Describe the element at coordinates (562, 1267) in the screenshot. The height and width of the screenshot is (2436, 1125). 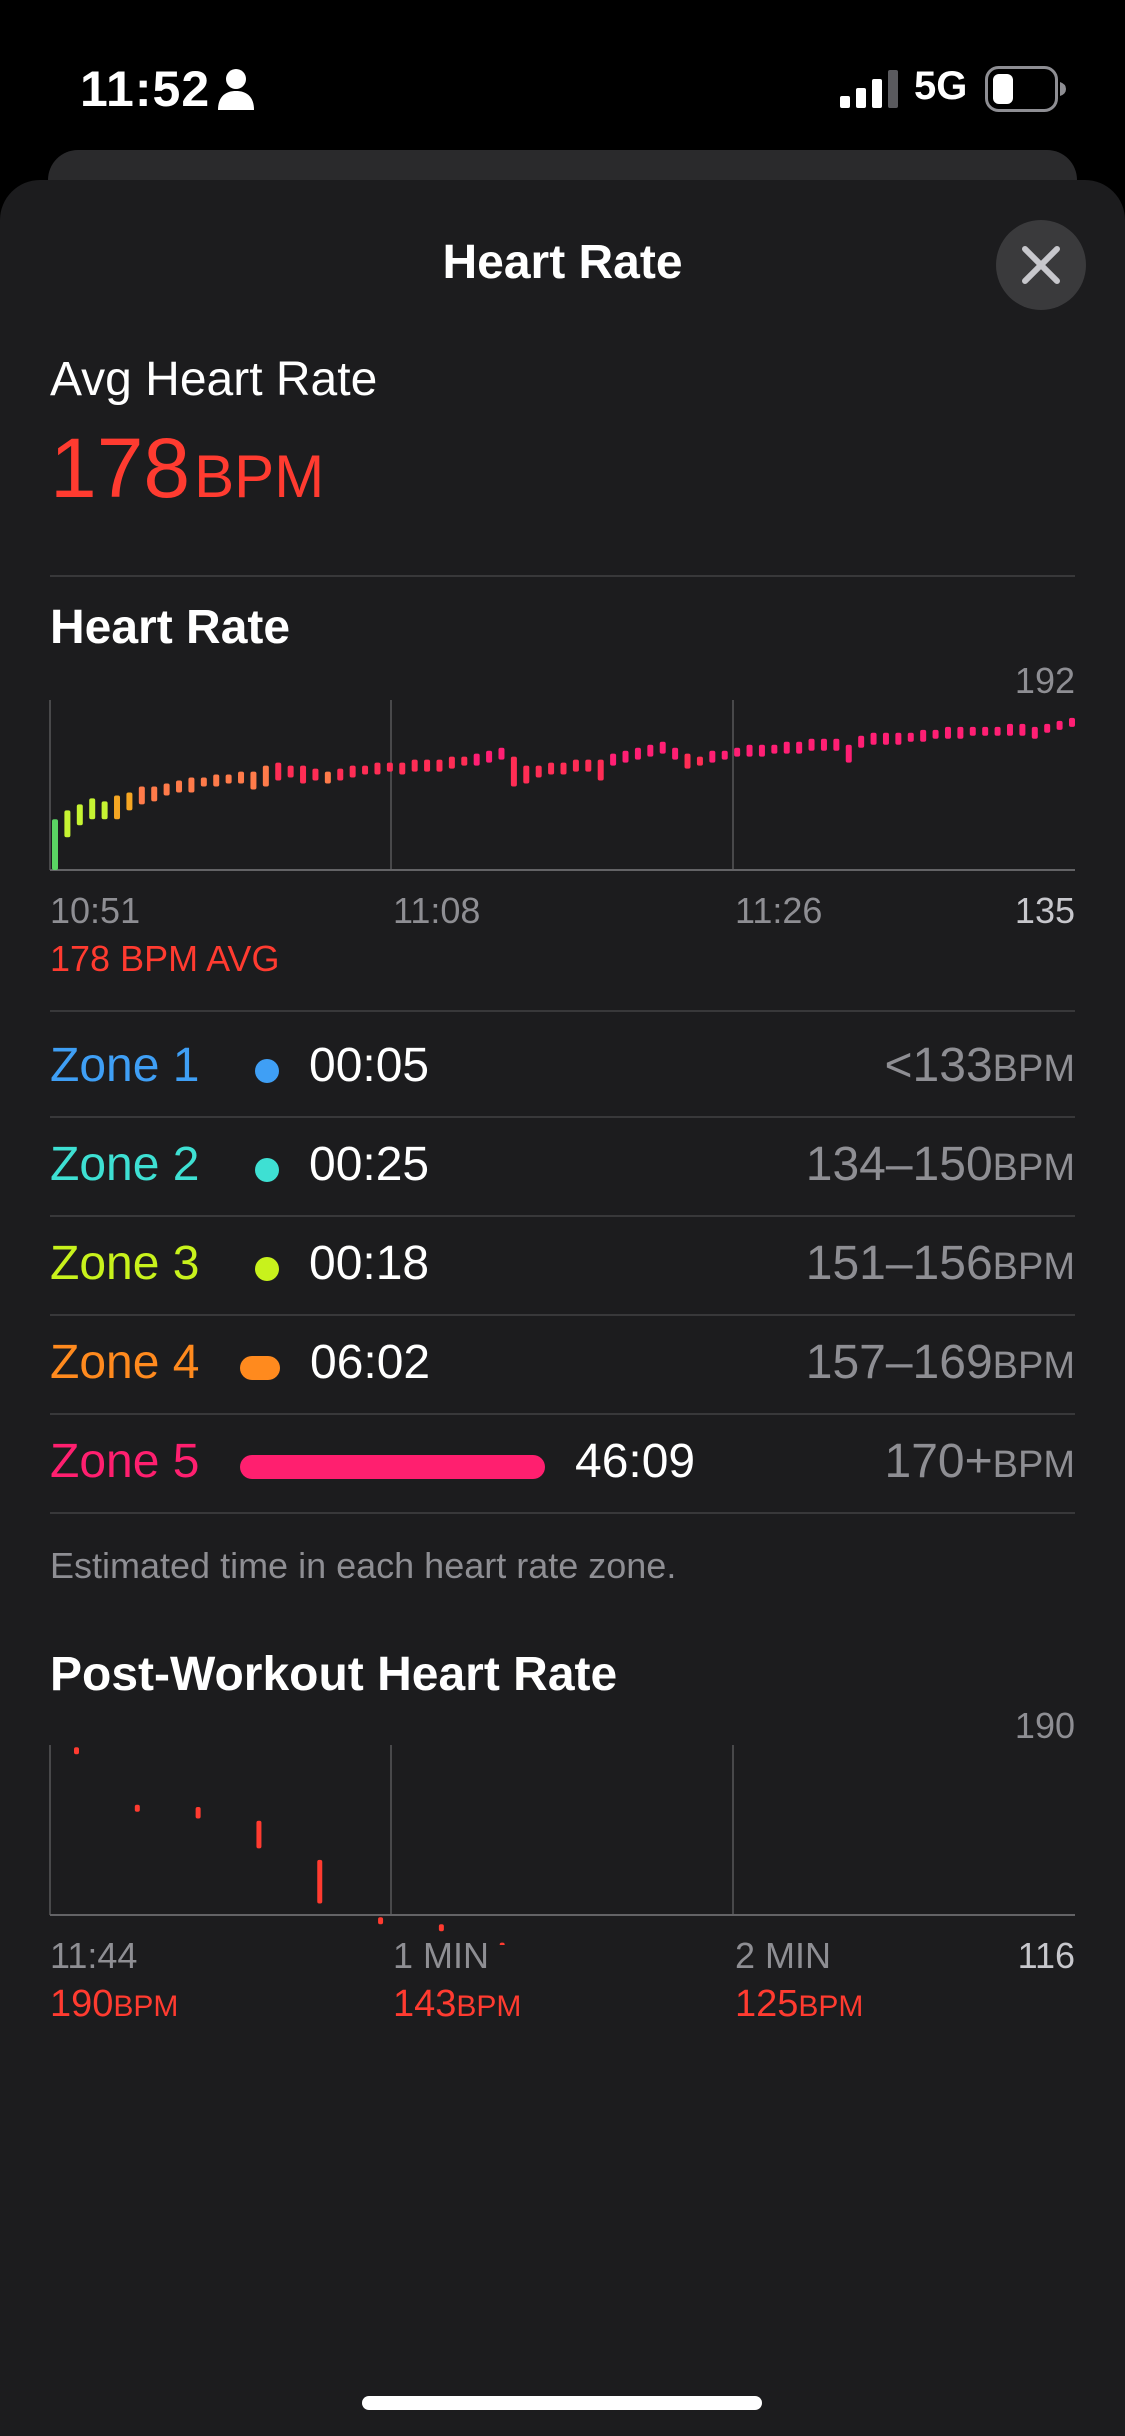
I see `zone-row: Zone 3 00:18 151–156BPM` at that location.